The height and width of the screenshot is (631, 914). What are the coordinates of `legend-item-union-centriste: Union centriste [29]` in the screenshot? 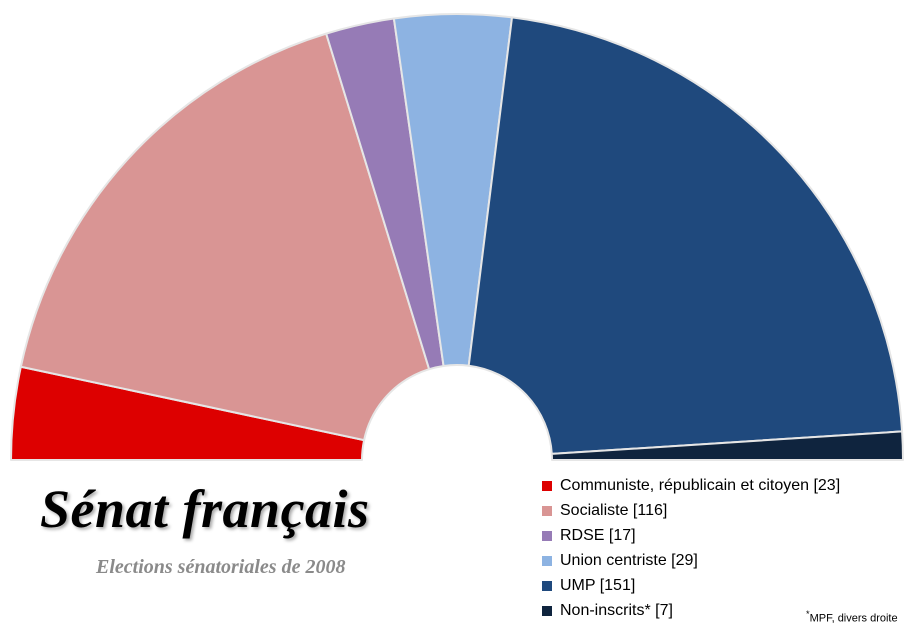 It's located at (722, 560).